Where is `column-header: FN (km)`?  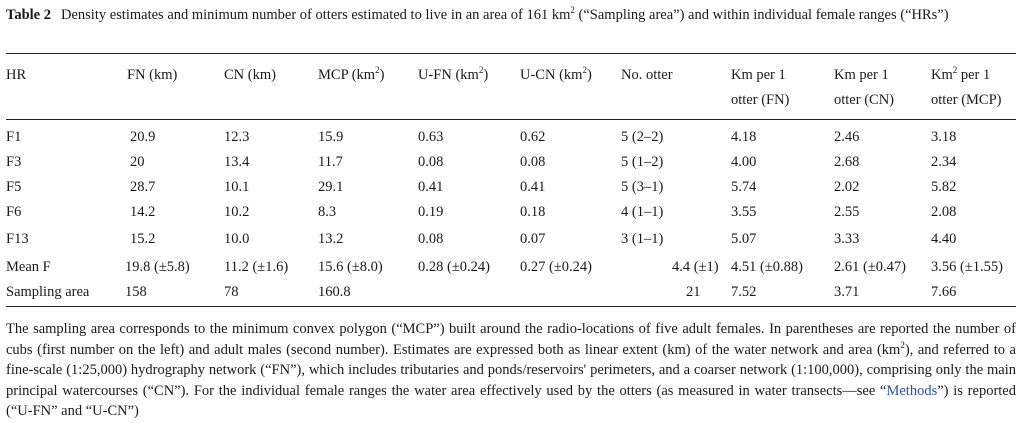 column-header: FN (km) is located at coordinates (152, 75).